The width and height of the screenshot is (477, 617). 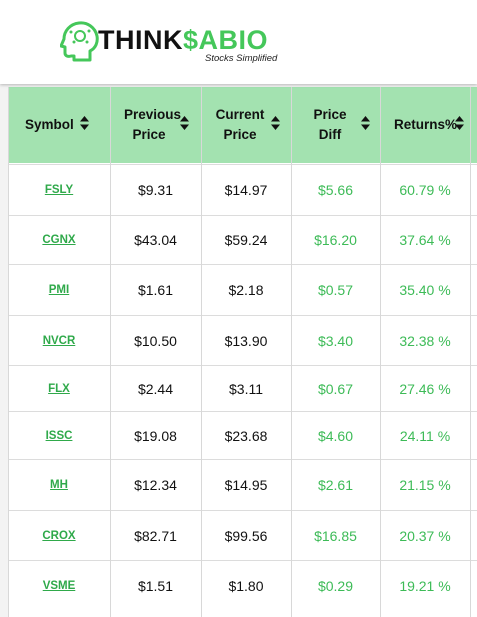 I want to click on column-header-label: Current Price, so click(x=240, y=125).